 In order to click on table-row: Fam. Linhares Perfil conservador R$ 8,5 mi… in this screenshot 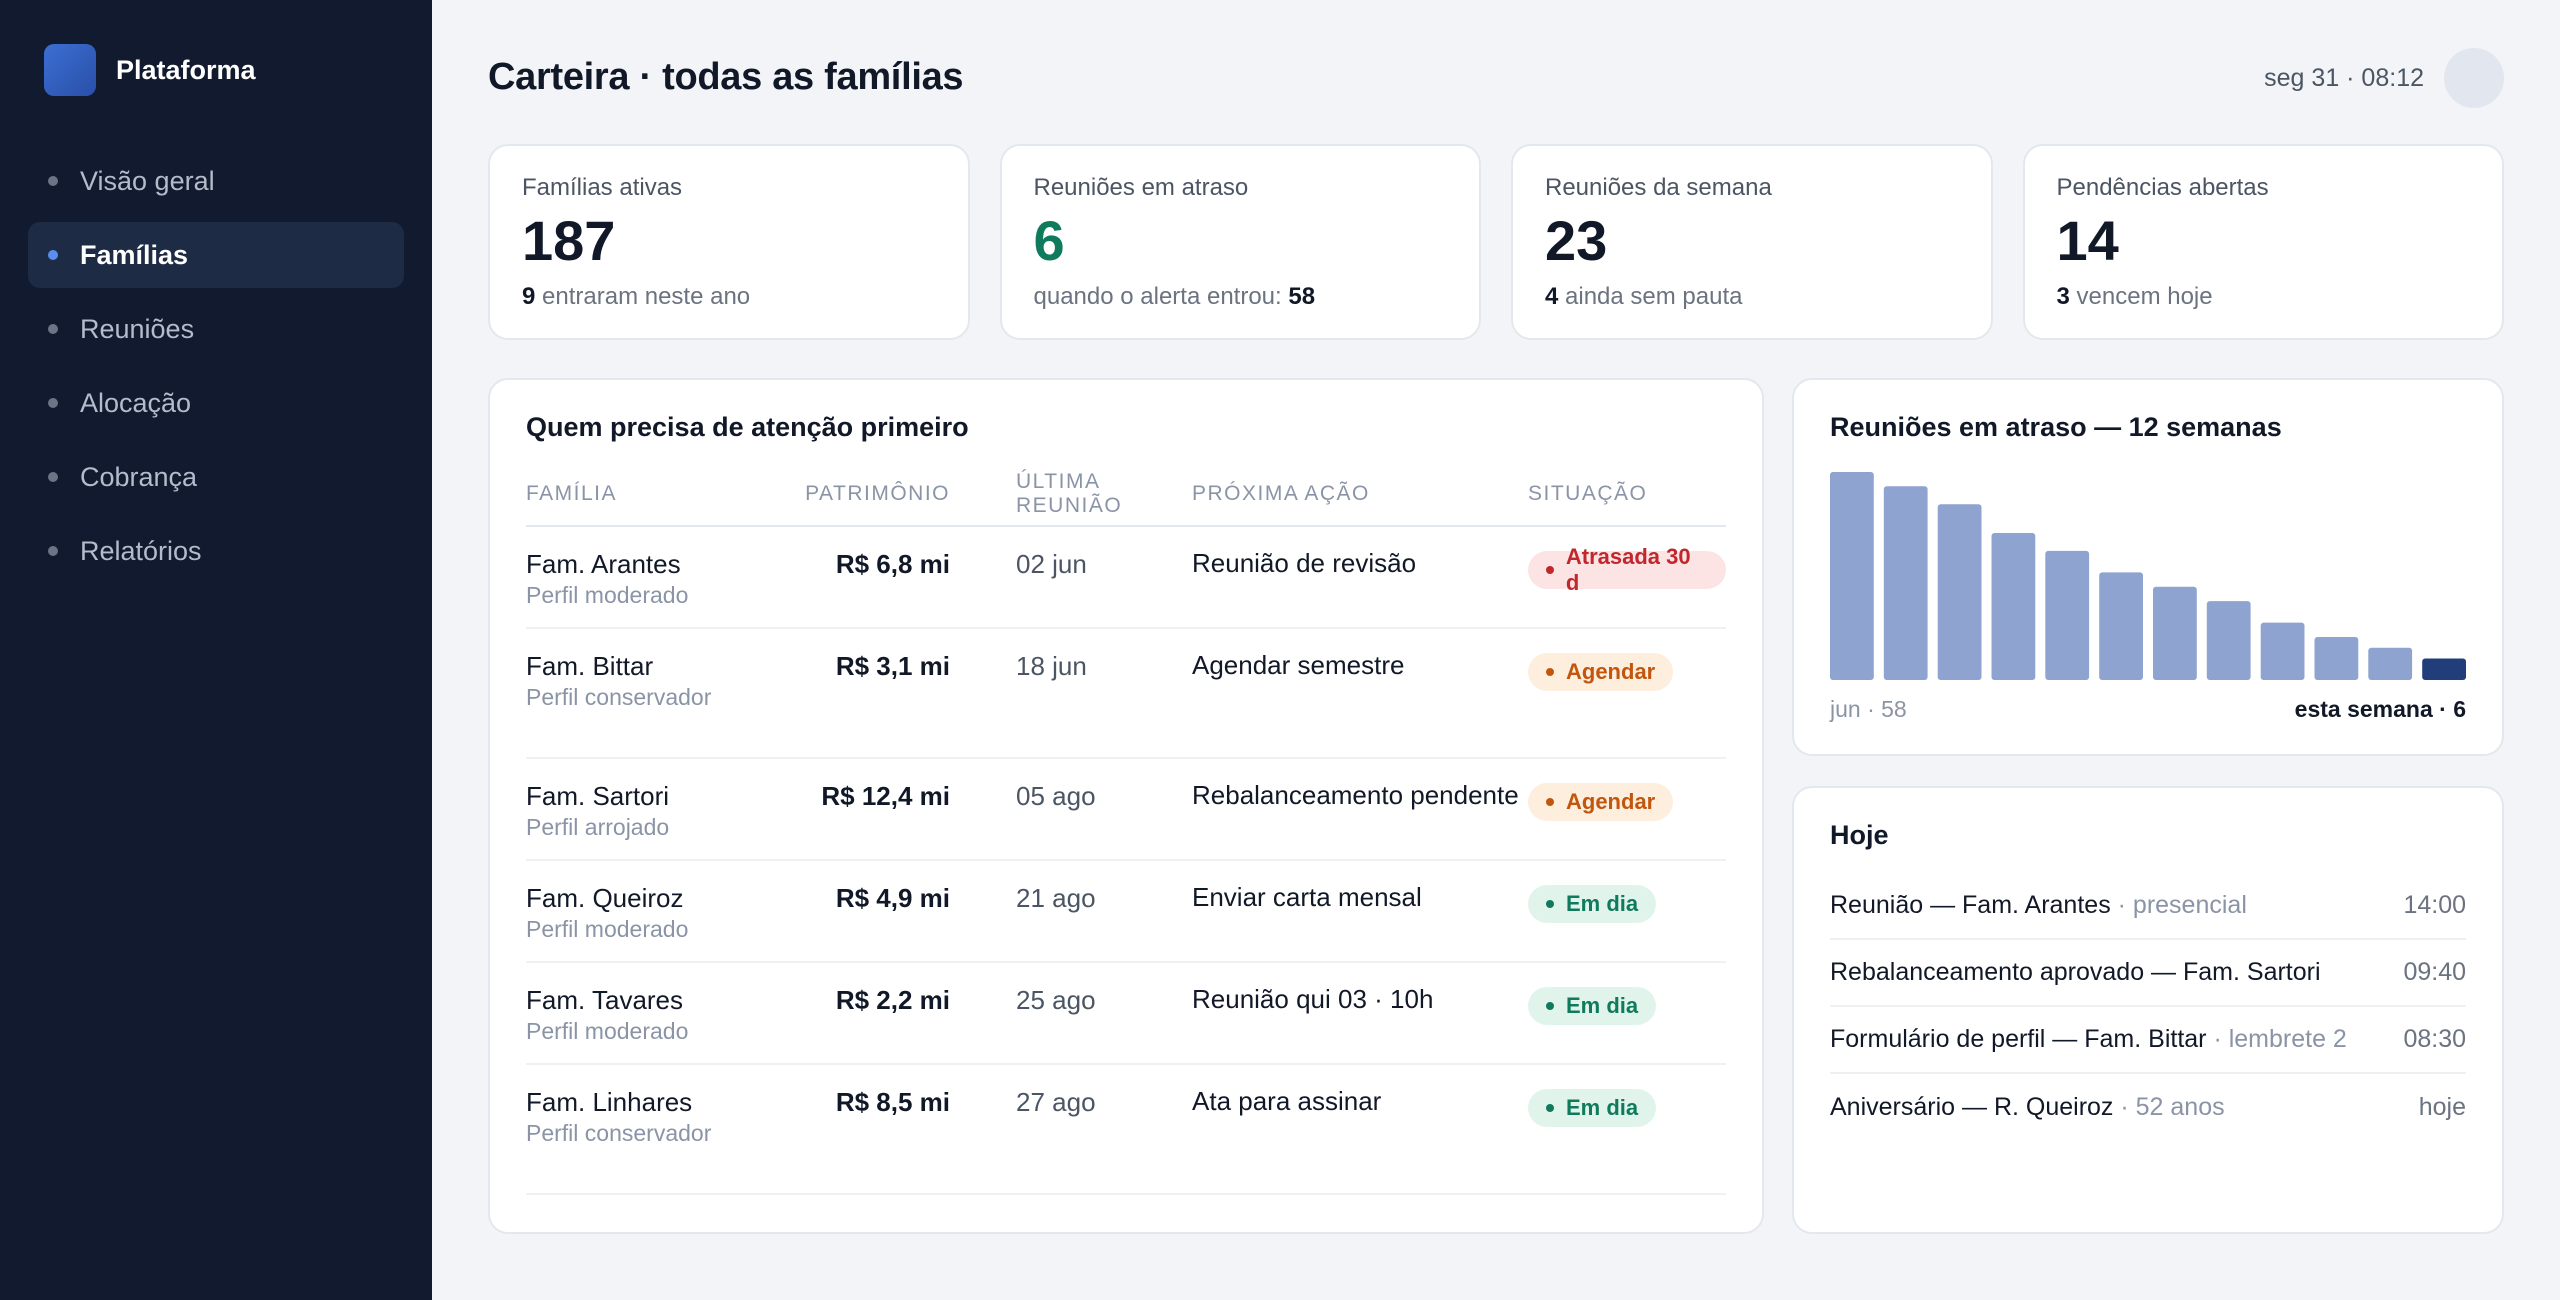, I will do `click(1126, 1130)`.